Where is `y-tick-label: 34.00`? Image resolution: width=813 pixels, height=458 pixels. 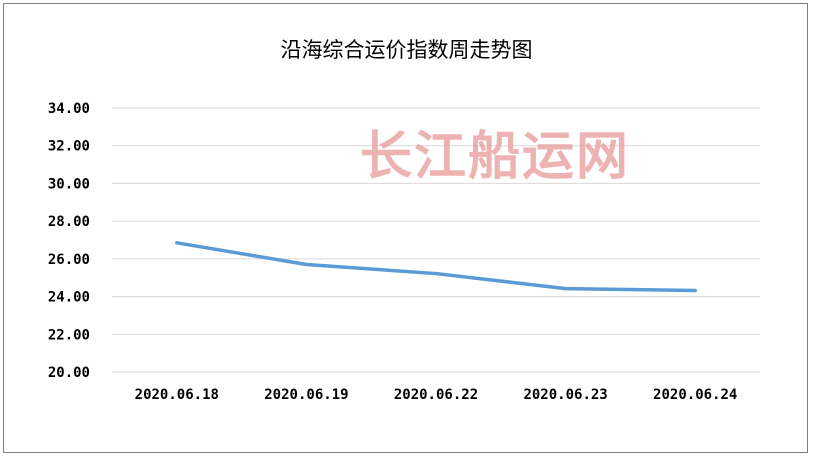 y-tick-label: 34.00 is located at coordinates (69, 109).